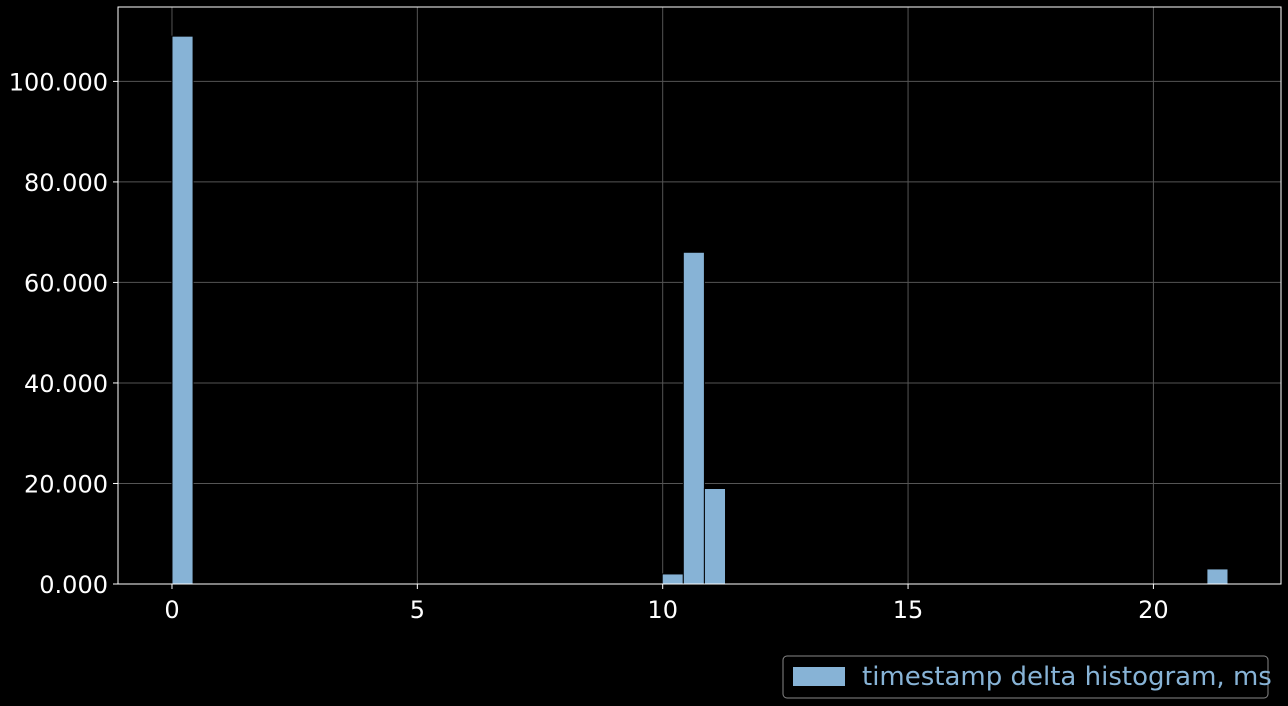 Image resolution: width=1288 pixels, height=706 pixels. Describe the element at coordinates (58, 82) in the screenshot. I see `y-tick-label: 100.000` at that location.